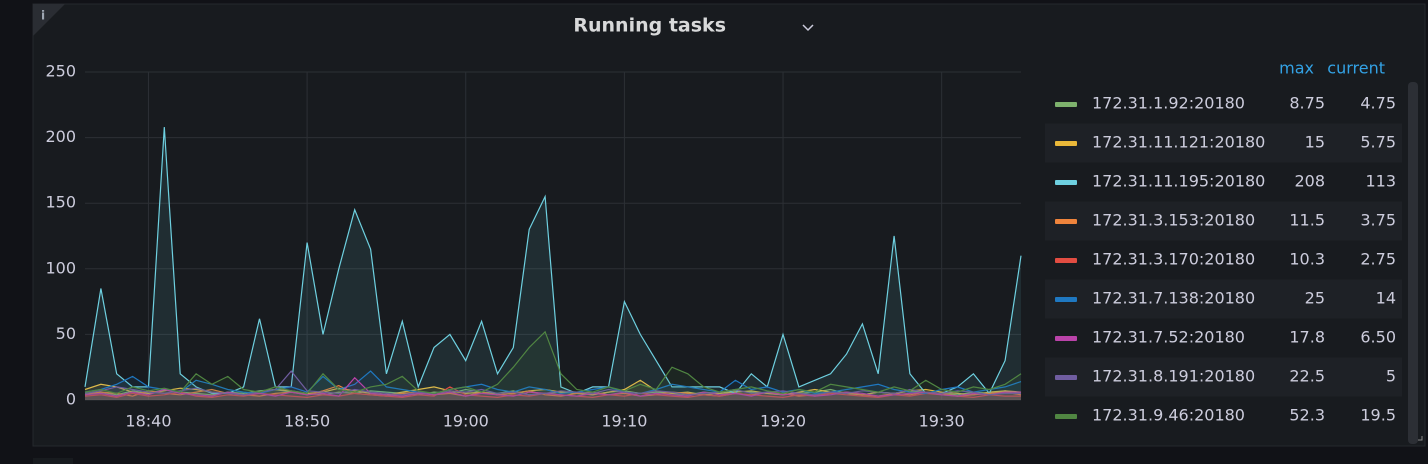  Describe the element at coordinates (1378, 220) in the screenshot. I see `legend-current: 3.75` at that location.